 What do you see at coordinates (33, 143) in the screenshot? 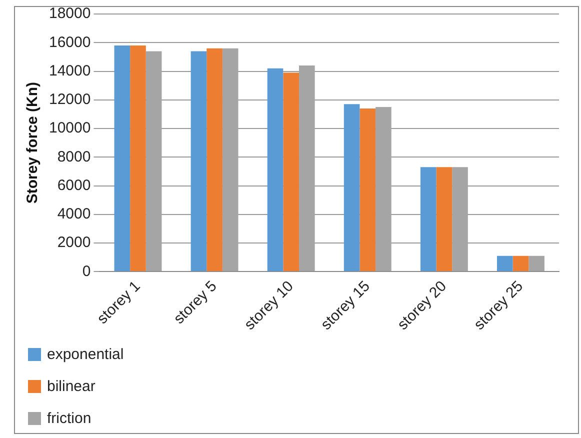
I see `y-axis-title: Storey force (Kn)` at bounding box center [33, 143].